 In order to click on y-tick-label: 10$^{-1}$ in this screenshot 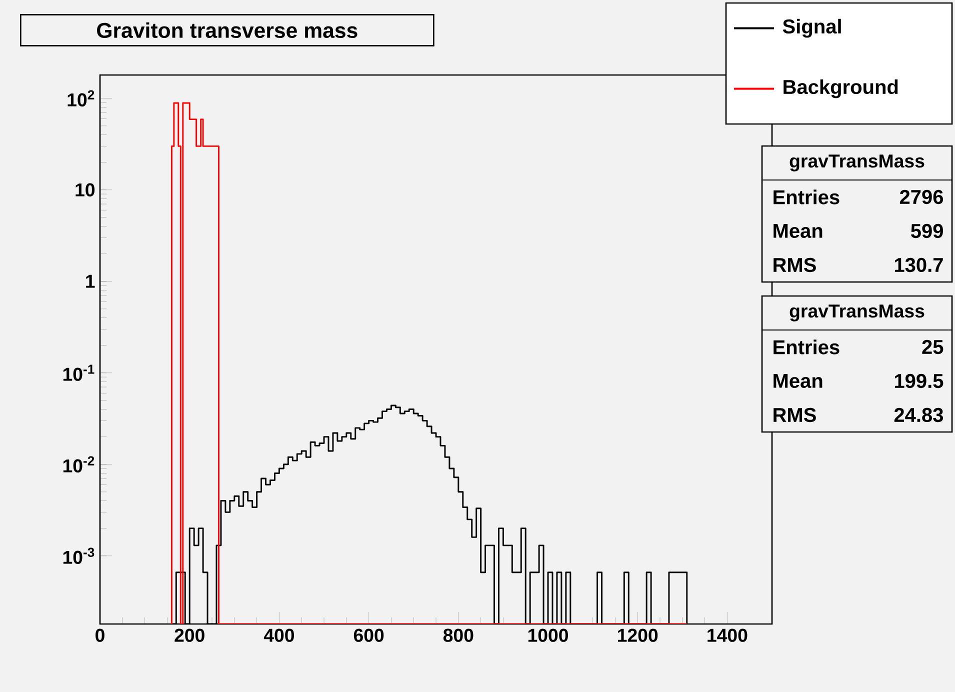, I will do `click(78, 372)`.